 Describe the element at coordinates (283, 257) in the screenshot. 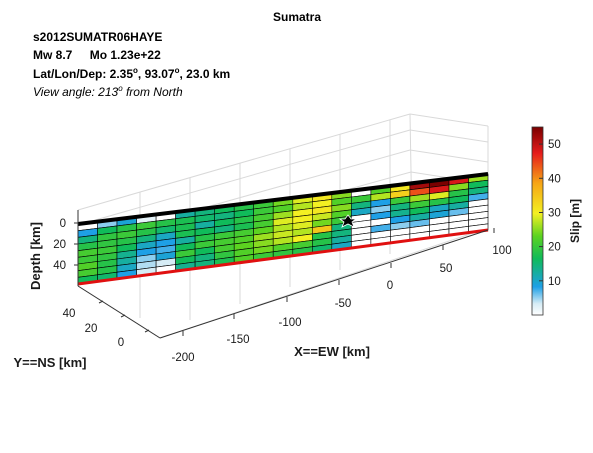

I see `fault-bottom-edge` at that location.